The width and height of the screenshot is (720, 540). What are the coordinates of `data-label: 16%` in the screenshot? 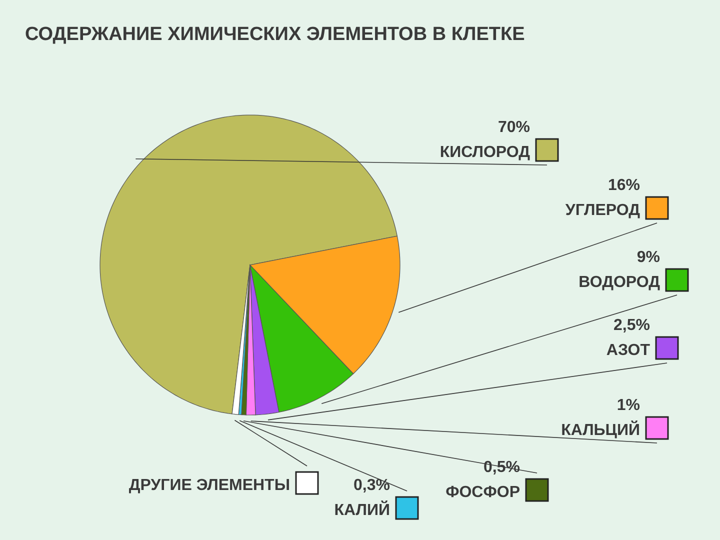 It's located at (624, 185).